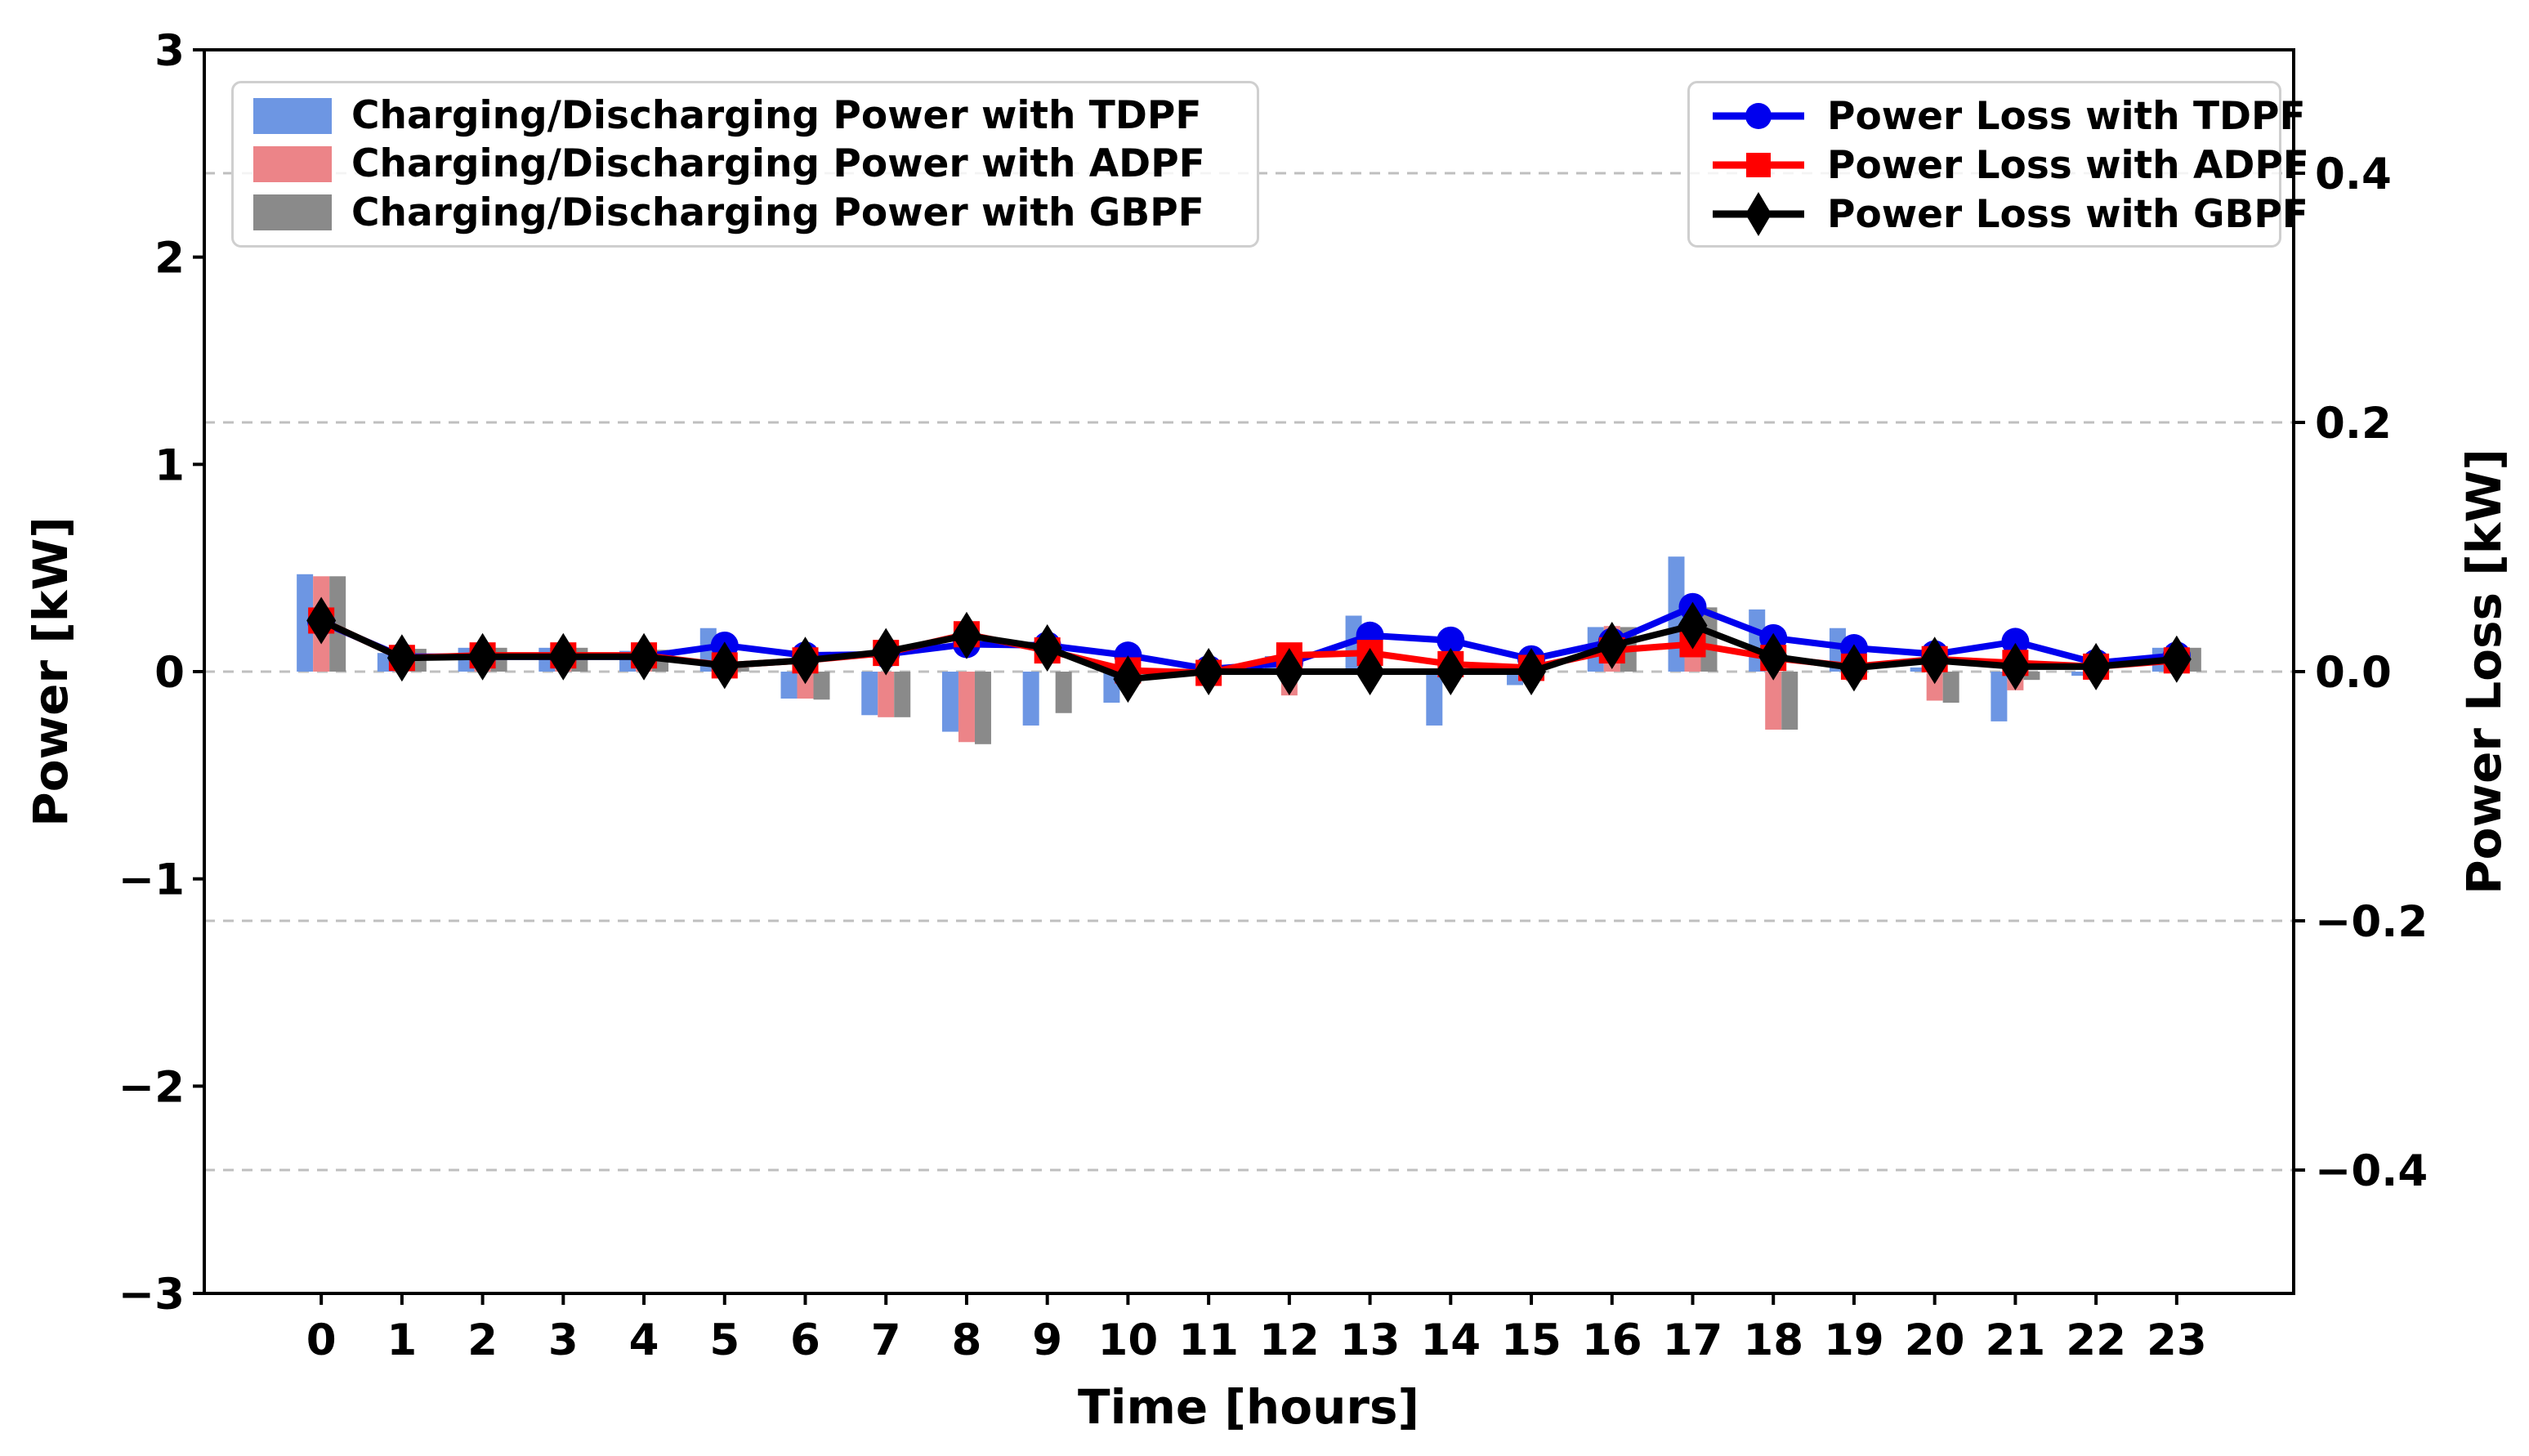 The image size is (2529, 1456). Describe the element at coordinates (1999, 696) in the screenshot. I see `bar-tdpf-h21` at that location.